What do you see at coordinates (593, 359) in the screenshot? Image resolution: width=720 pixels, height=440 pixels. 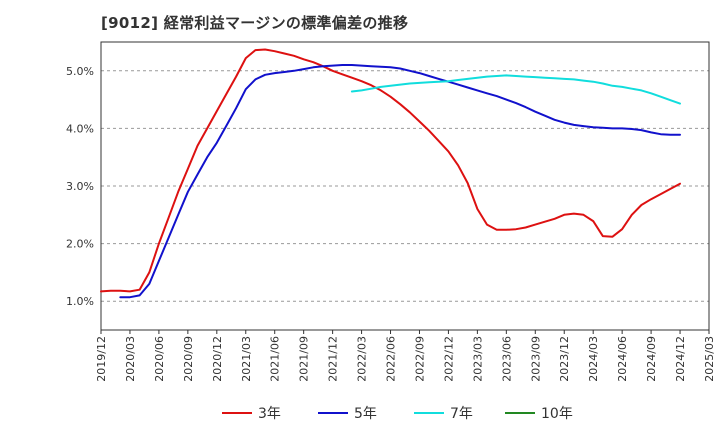 I see `x-tick-label: 2024/03` at bounding box center [593, 359].